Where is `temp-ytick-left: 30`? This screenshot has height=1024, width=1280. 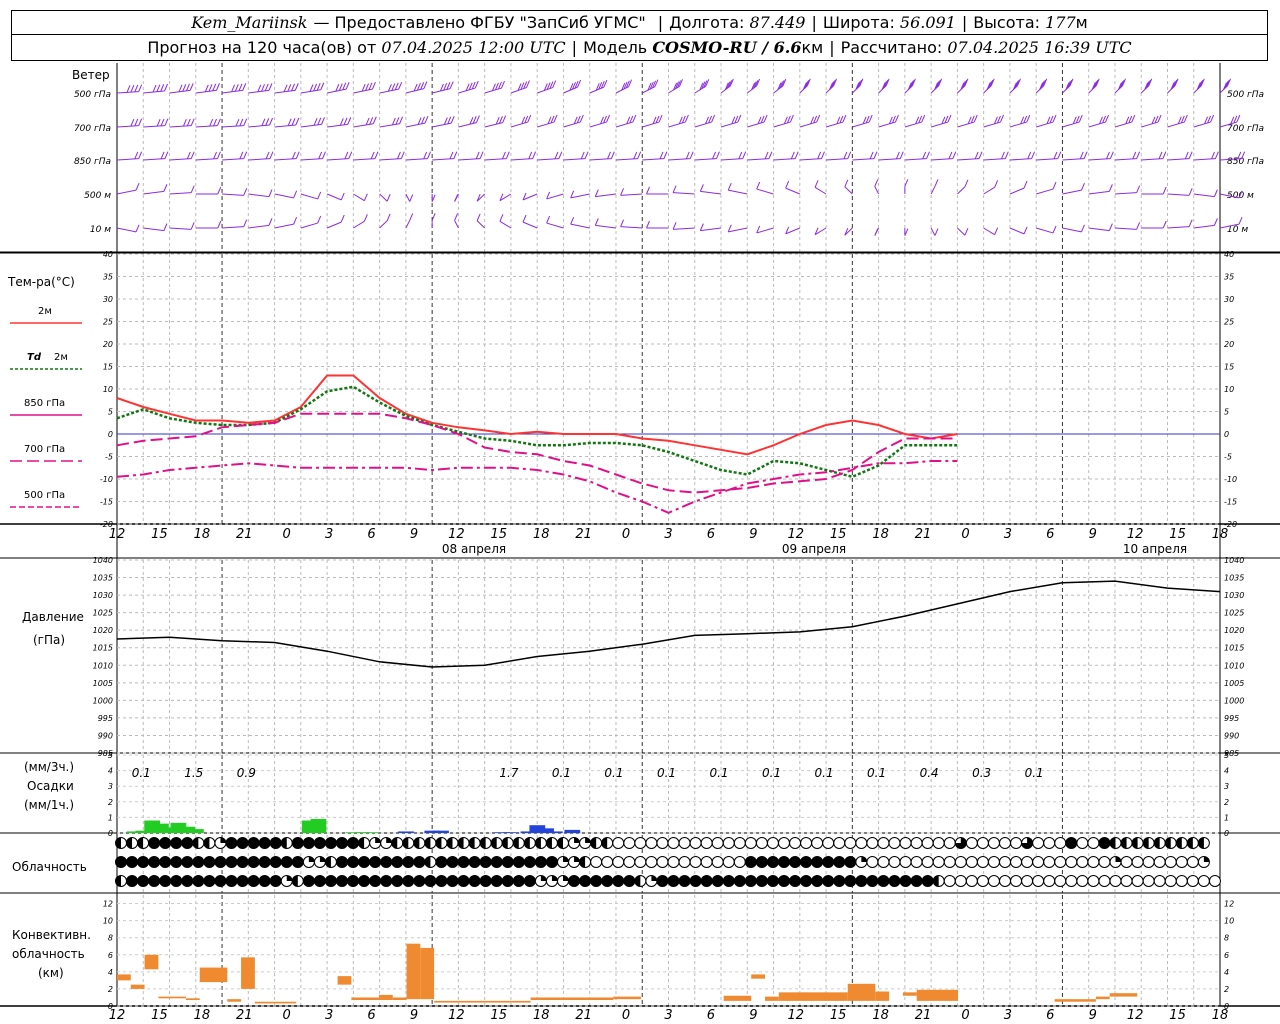
temp-ytick-left: 30 is located at coordinates (108, 299).